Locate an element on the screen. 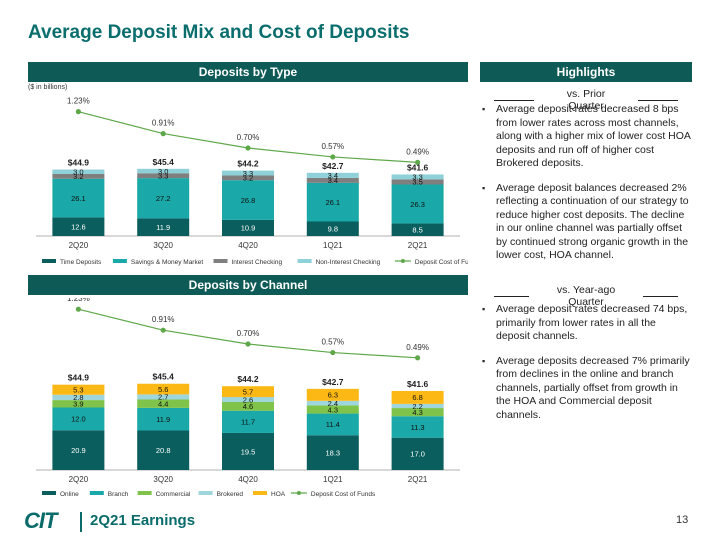 The image size is (720, 540). bar-value-label: 3.2 is located at coordinates (248, 178).